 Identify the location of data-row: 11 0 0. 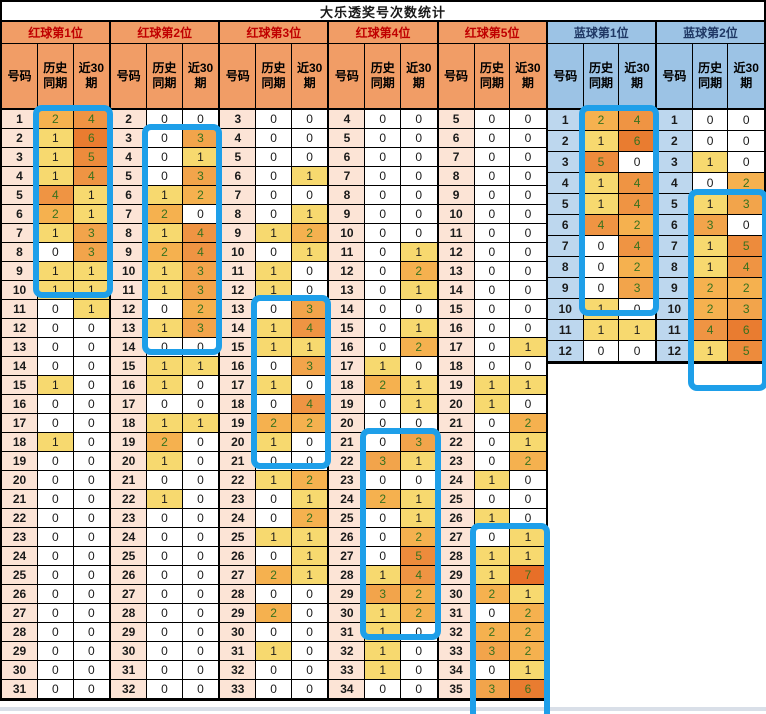
(492, 233).